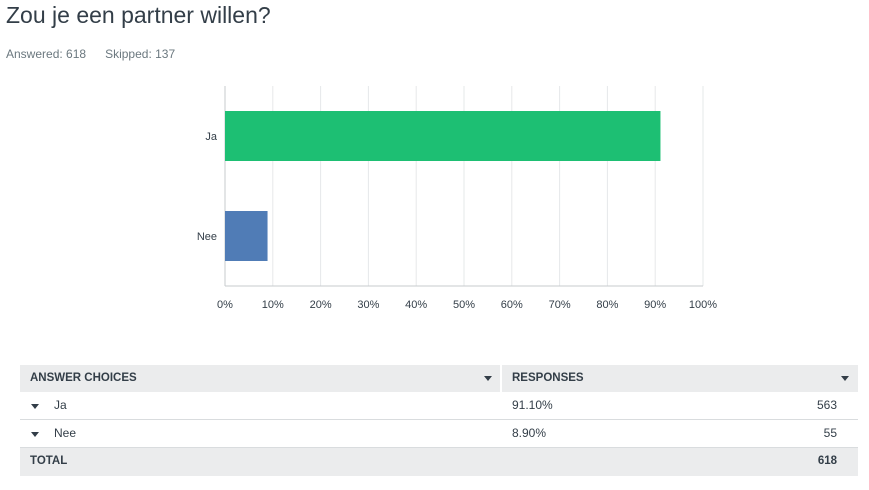 This screenshot has width=869, height=490. I want to click on category-label: Nee, so click(207, 237).